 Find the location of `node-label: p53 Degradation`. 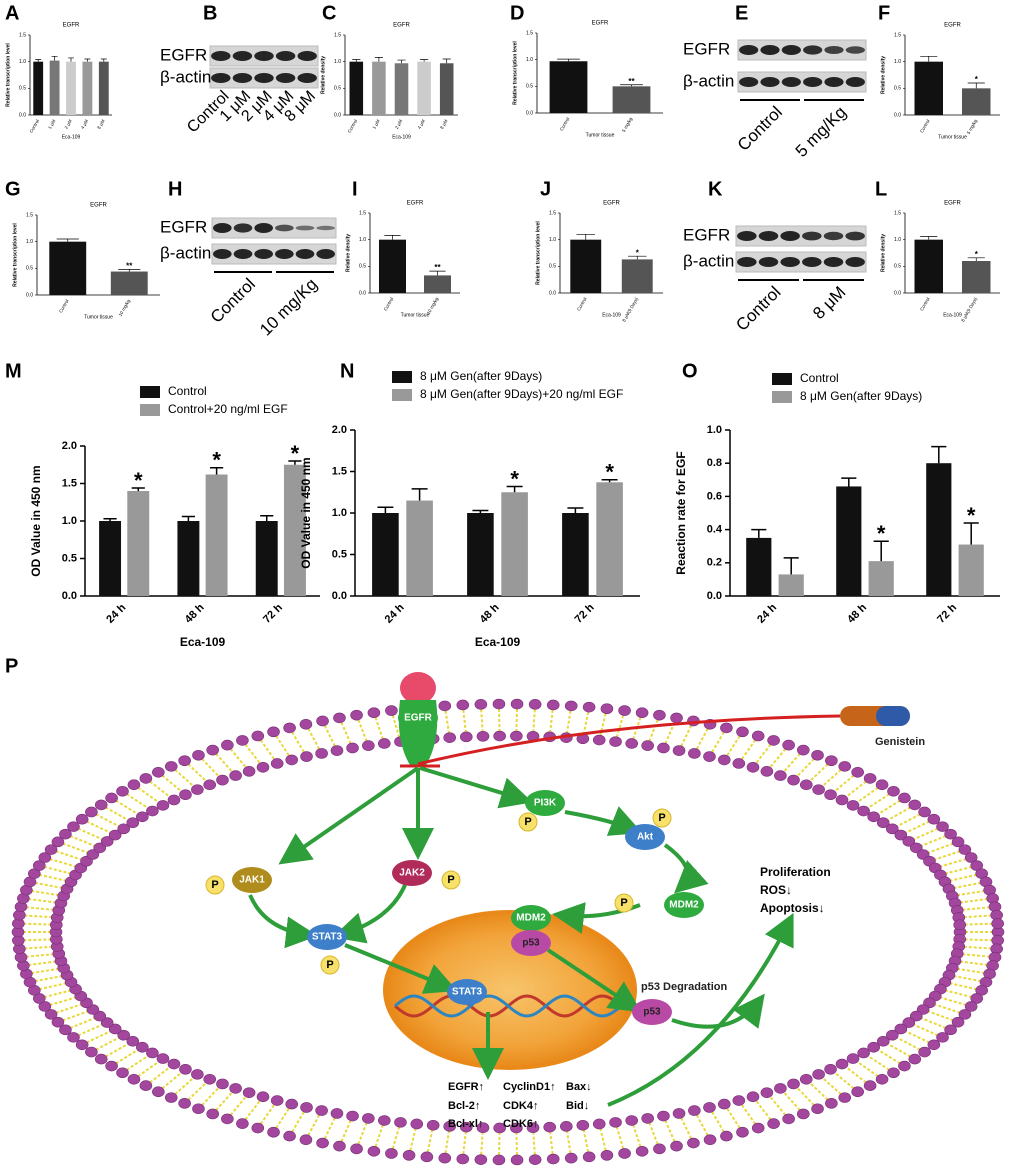

node-label: p53 Degradation is located at coordinates (684, 987).